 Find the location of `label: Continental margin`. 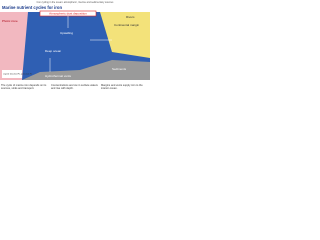

label: Continental margin is located at coordinates (127, 25).